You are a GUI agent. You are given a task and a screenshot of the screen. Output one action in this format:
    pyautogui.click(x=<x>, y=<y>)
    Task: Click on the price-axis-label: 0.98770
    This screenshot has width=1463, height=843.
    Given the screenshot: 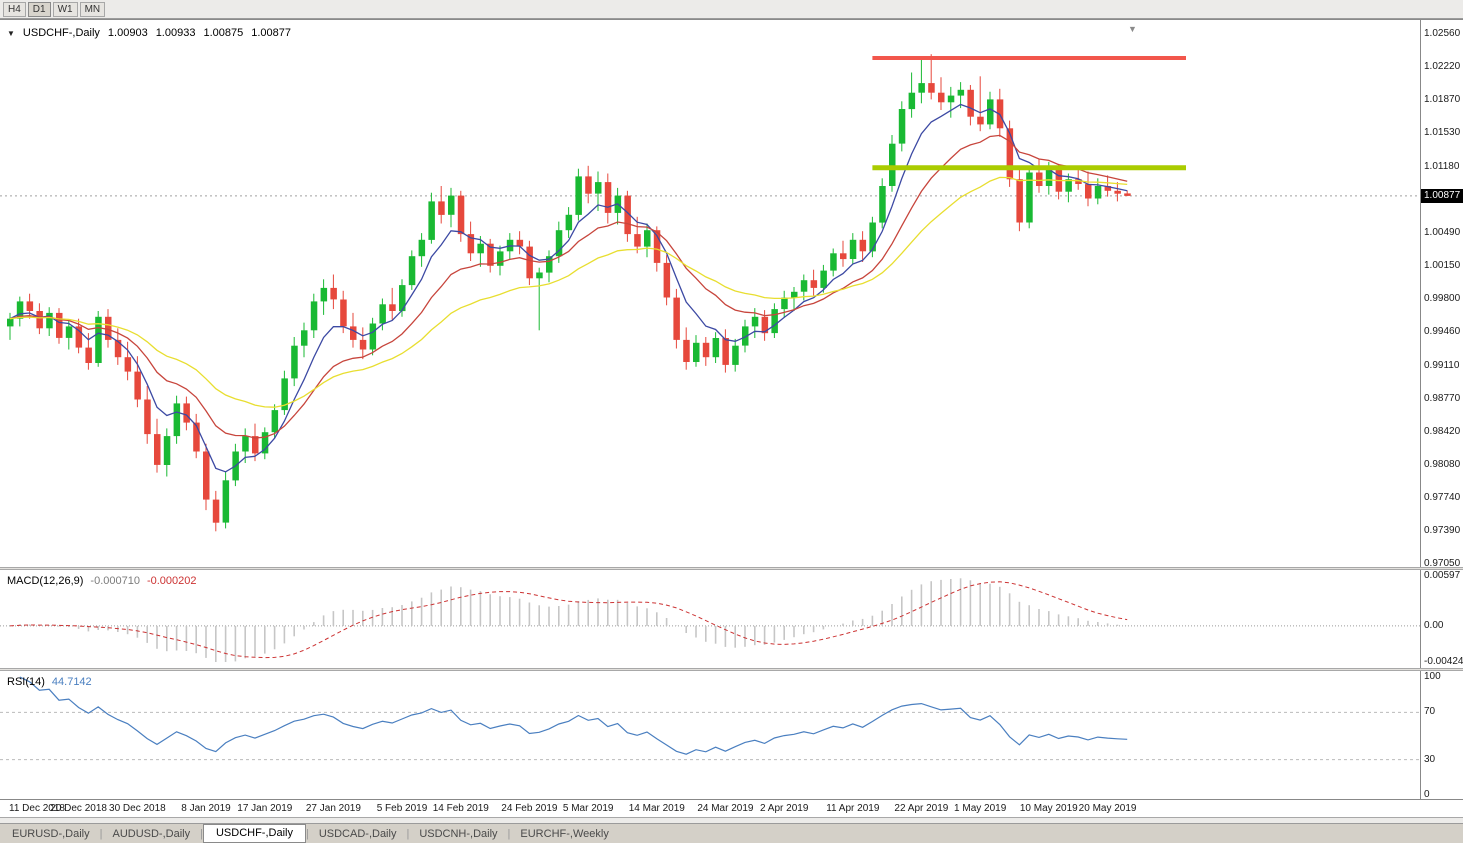 What is the action you would take?
    pyautogui.click(x=1442, y=398)
    